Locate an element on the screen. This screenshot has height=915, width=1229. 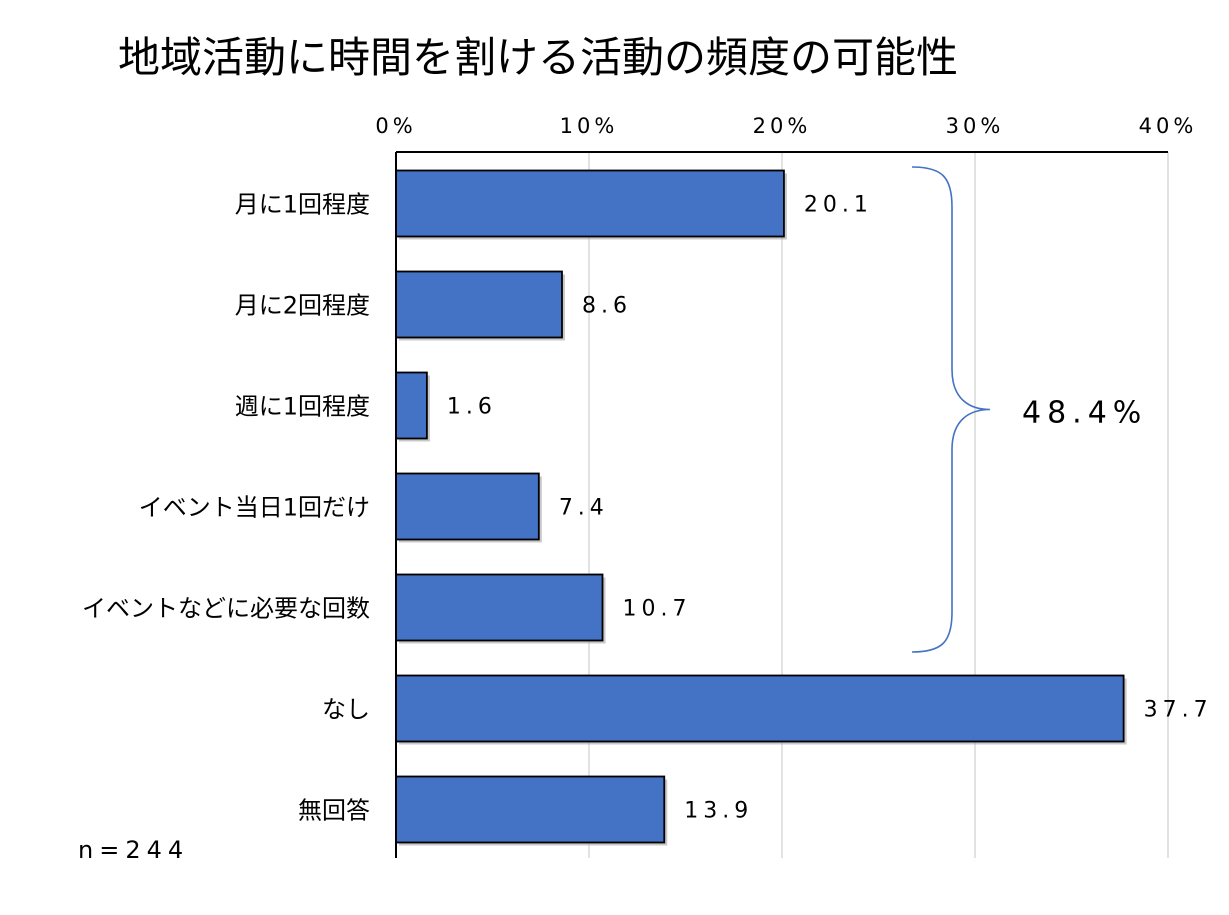
category-label: なし is located at coordinates (346, 710).